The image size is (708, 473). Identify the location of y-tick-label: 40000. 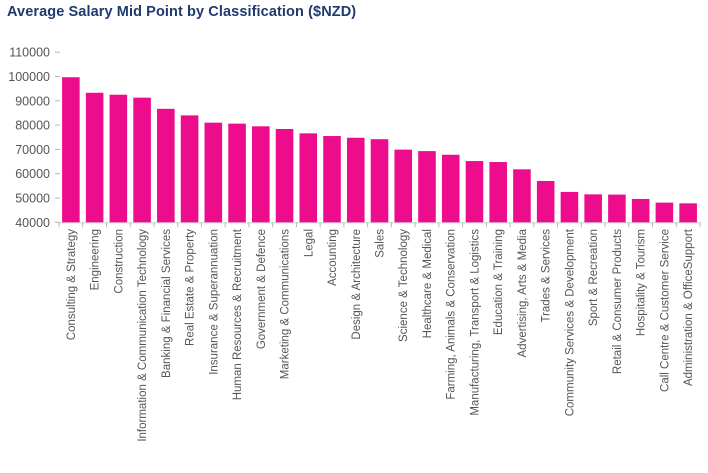
(32, 223).